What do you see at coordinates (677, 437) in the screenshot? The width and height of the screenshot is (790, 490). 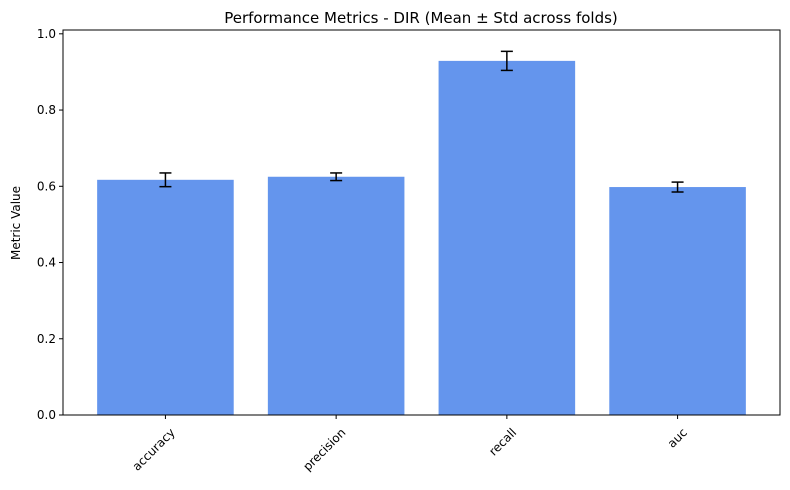 I see `x-tick-label: auc` at bounding box center [677, 437].